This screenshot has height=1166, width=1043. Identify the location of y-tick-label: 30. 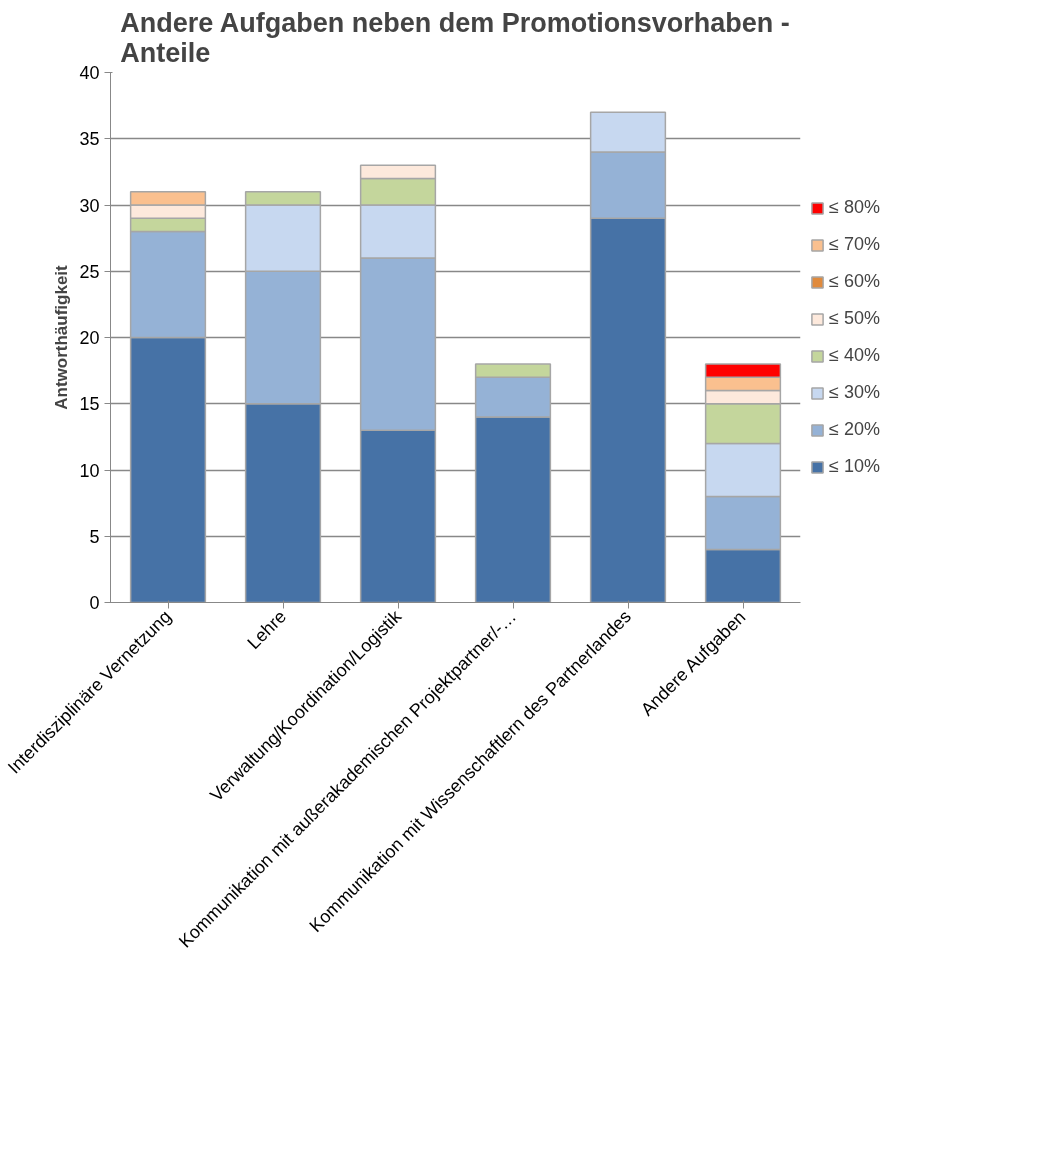
(89, 205).